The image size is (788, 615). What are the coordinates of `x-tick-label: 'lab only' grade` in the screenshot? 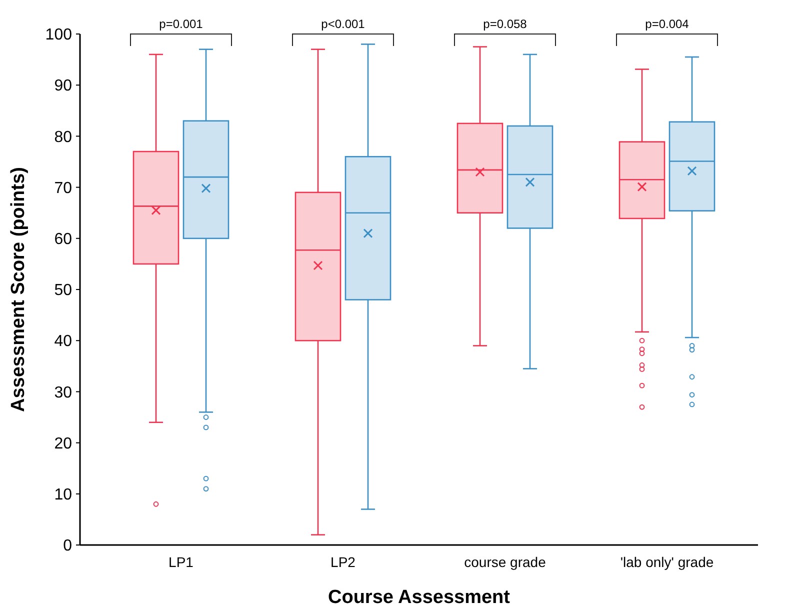 It's located at (667, 562).